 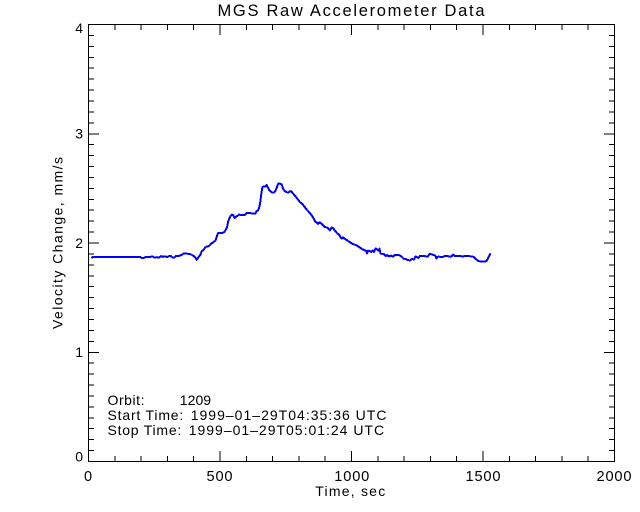 What do you see at coordinates (289, 415) in the screenshot?
I see `svg-text: 1999–01–29T04:35:36 UTC` at bounding box center [289, 415].